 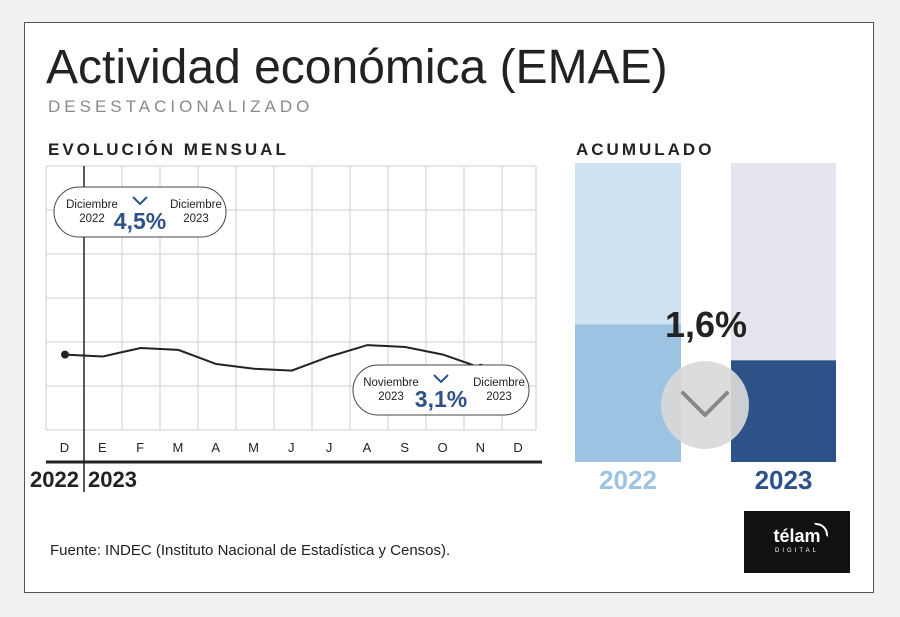 I want to click on tick-label-10: O, so click(x=442, y=447).